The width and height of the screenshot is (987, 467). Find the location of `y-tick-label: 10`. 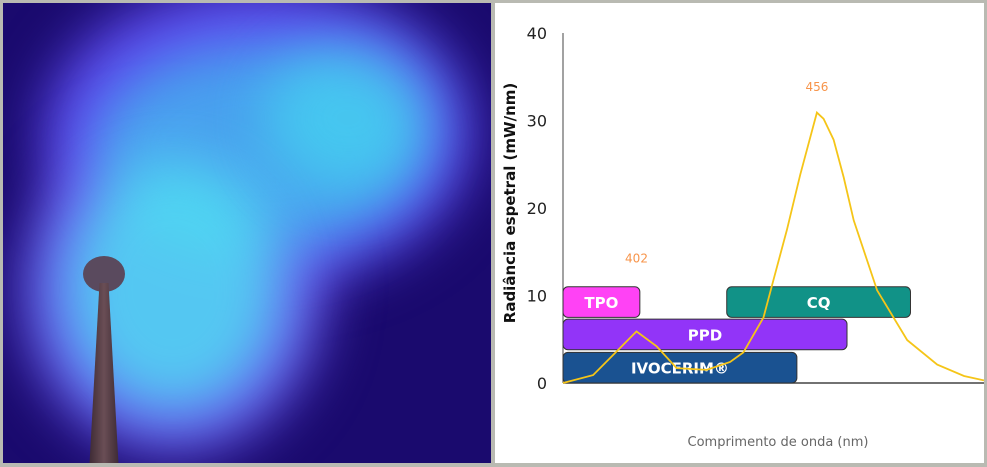

y-tick-label: 10 is located at coordinates (537, 296).